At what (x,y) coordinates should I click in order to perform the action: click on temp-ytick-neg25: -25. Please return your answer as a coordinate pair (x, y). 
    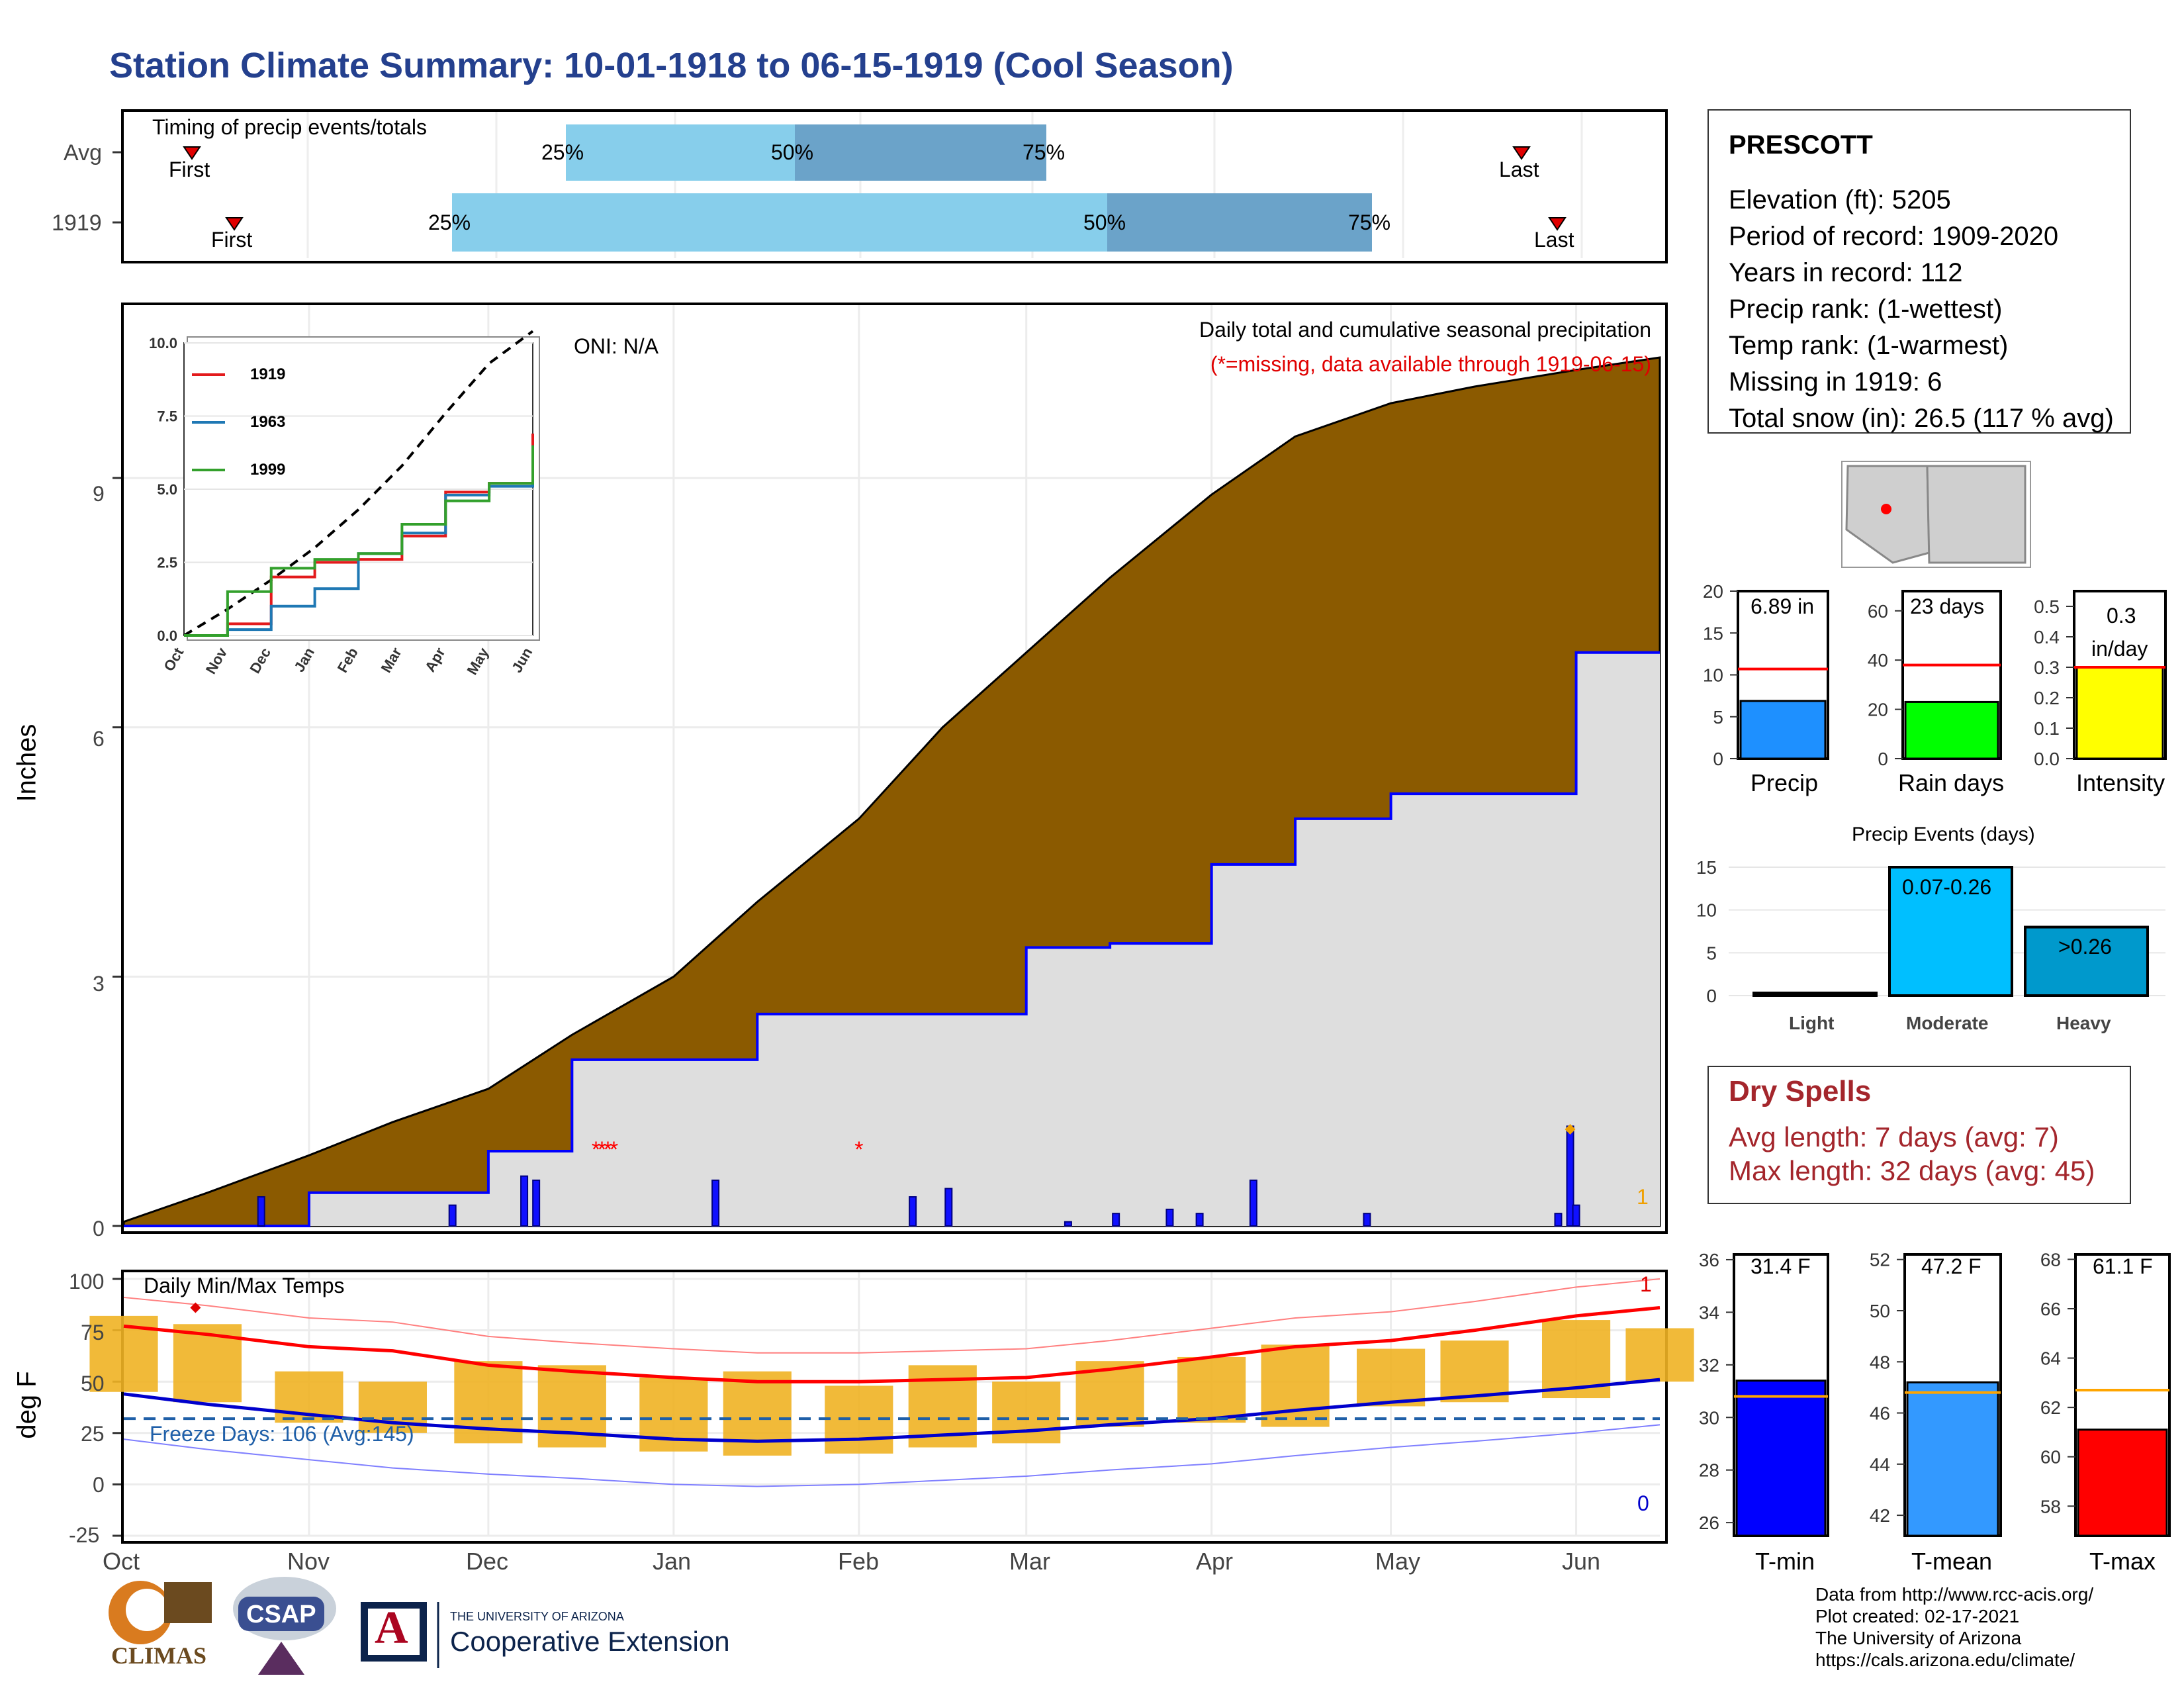
    Looking at the image, I should click on (84, 1535).